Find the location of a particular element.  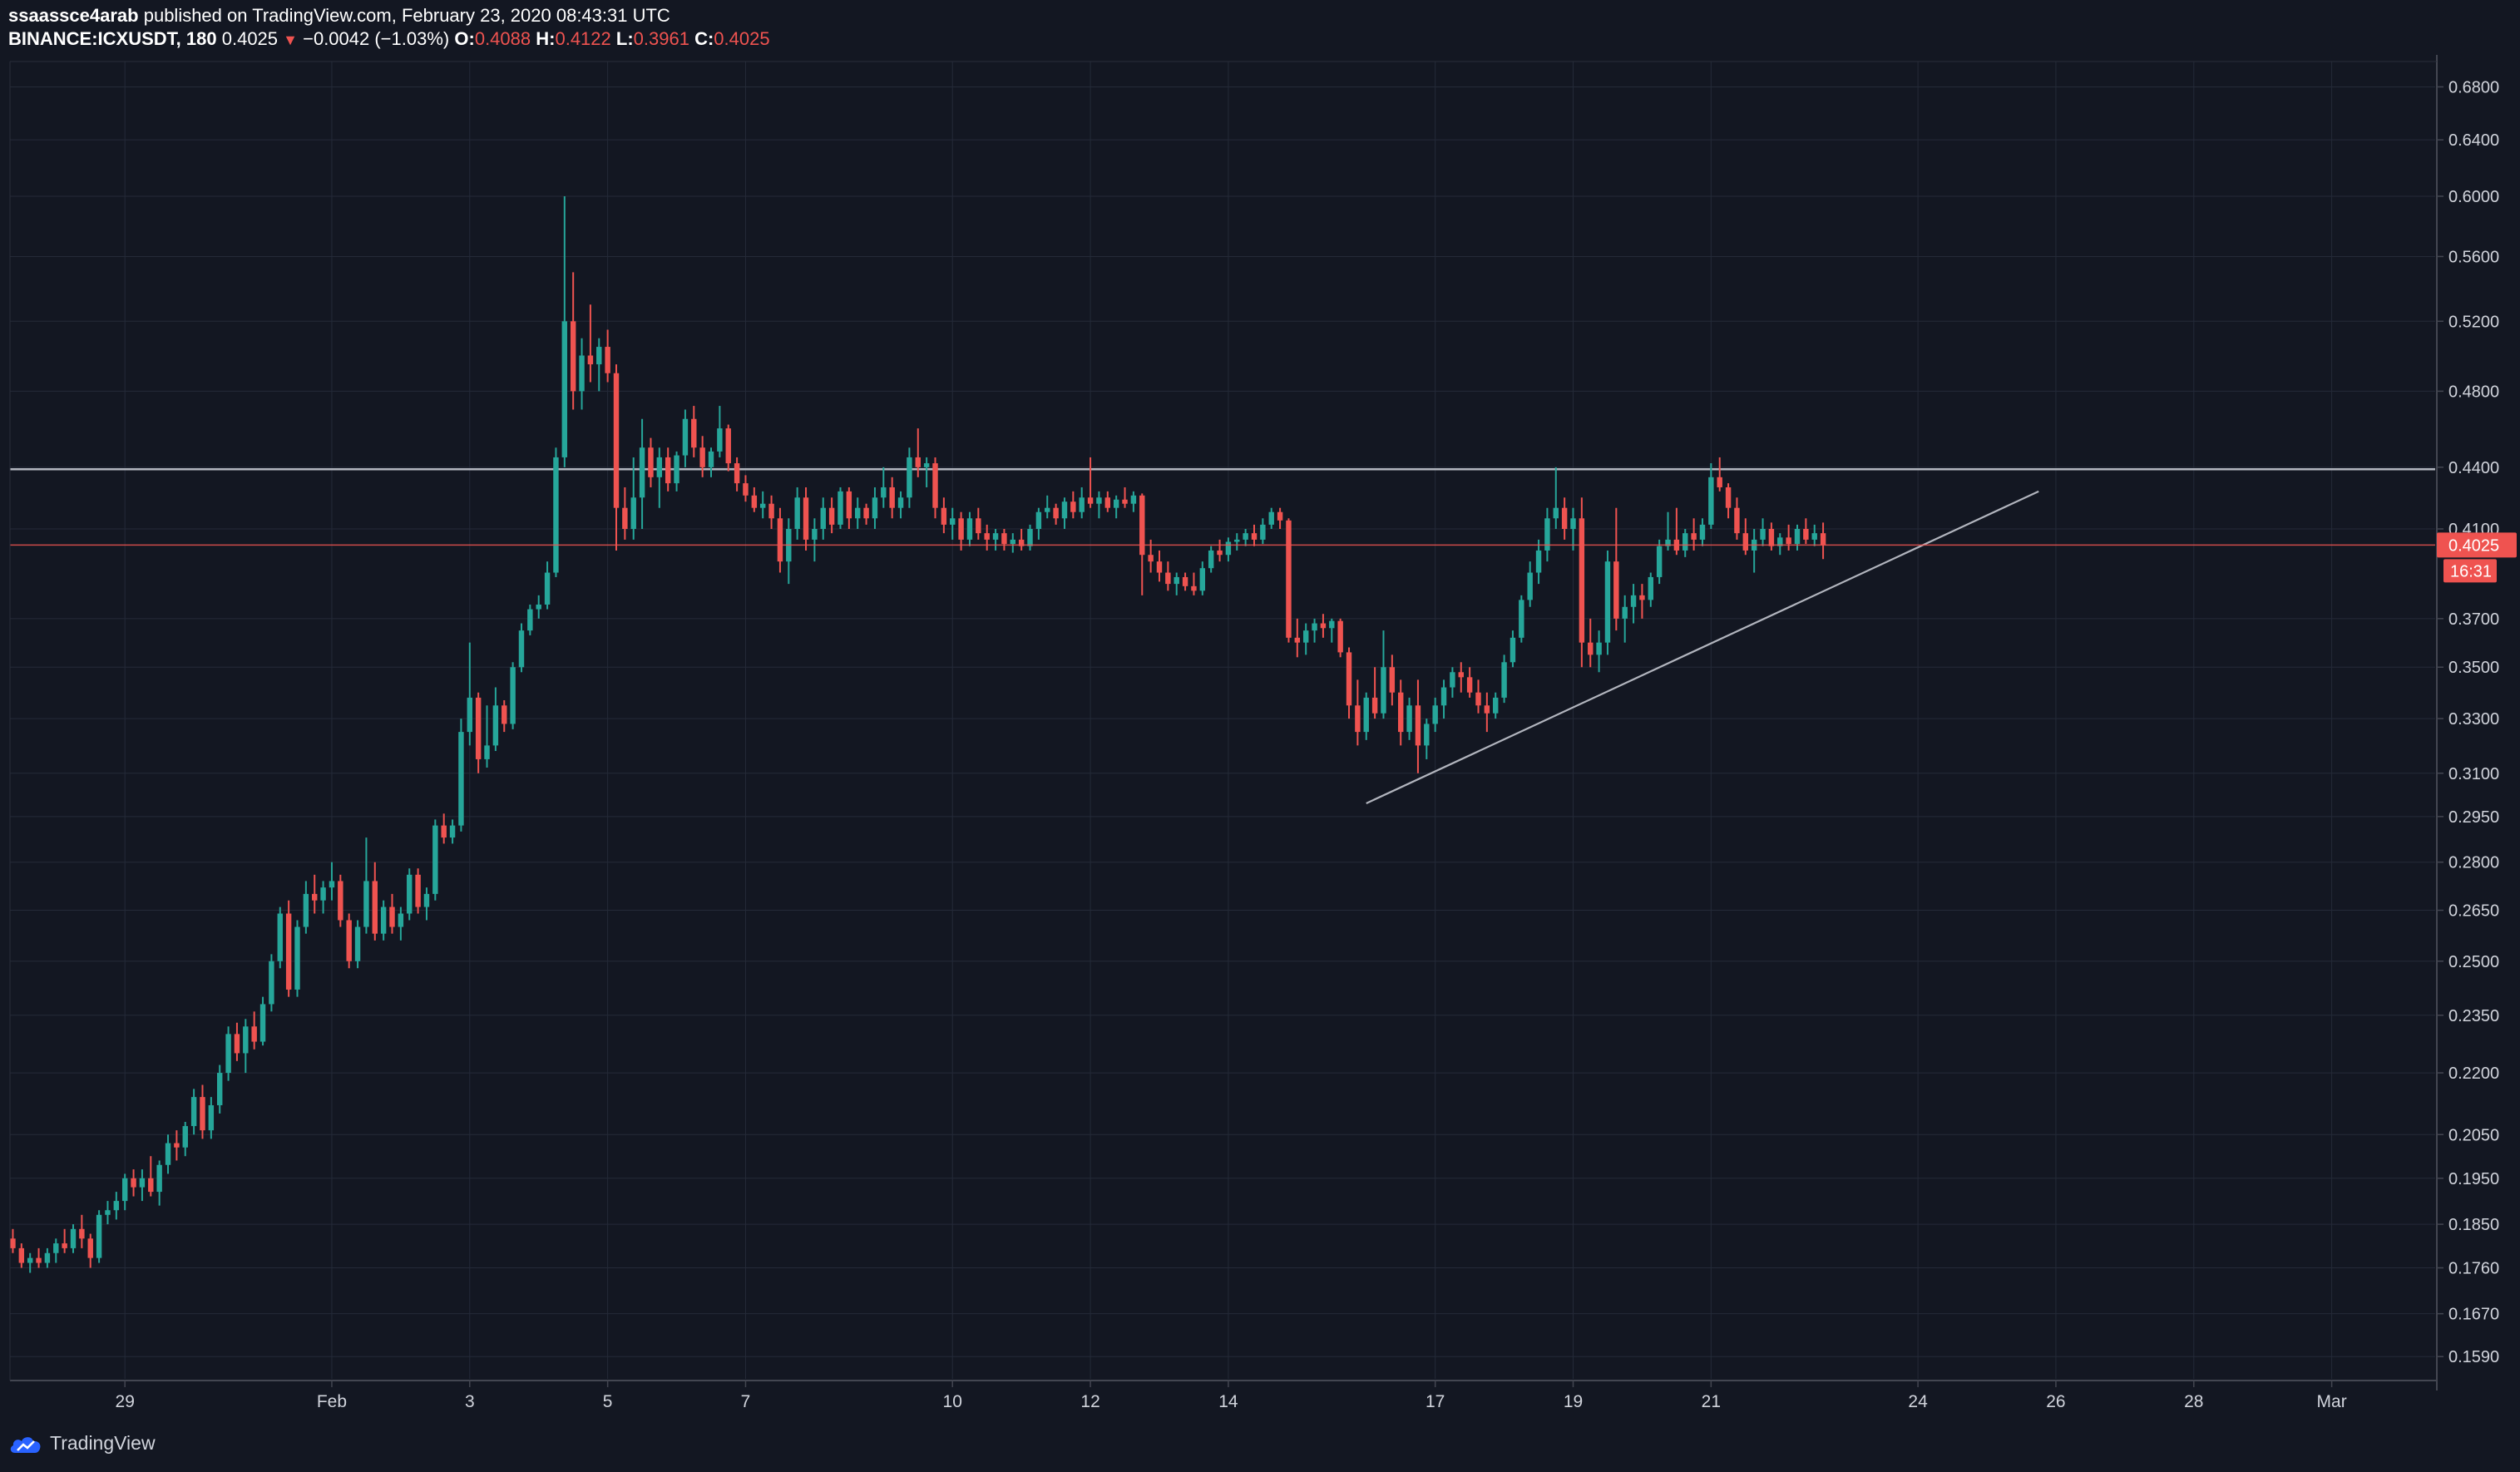

price-tick-label: 0.2050 is located at coordinates (2473, 1135).